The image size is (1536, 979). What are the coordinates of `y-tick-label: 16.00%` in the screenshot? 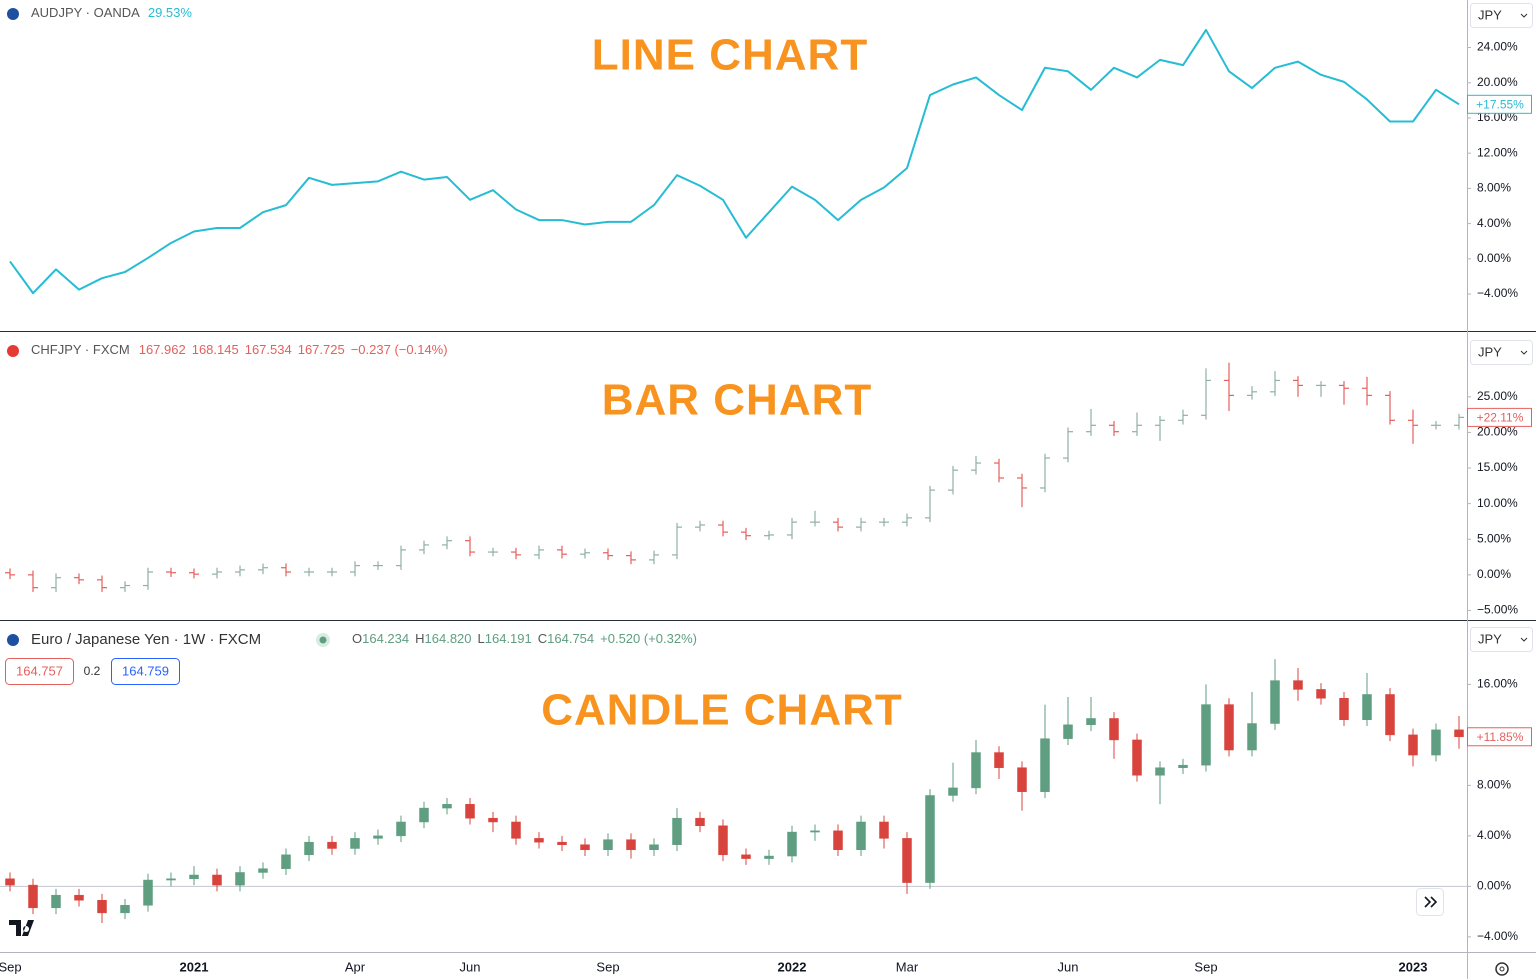 It's located at (1497, 684).